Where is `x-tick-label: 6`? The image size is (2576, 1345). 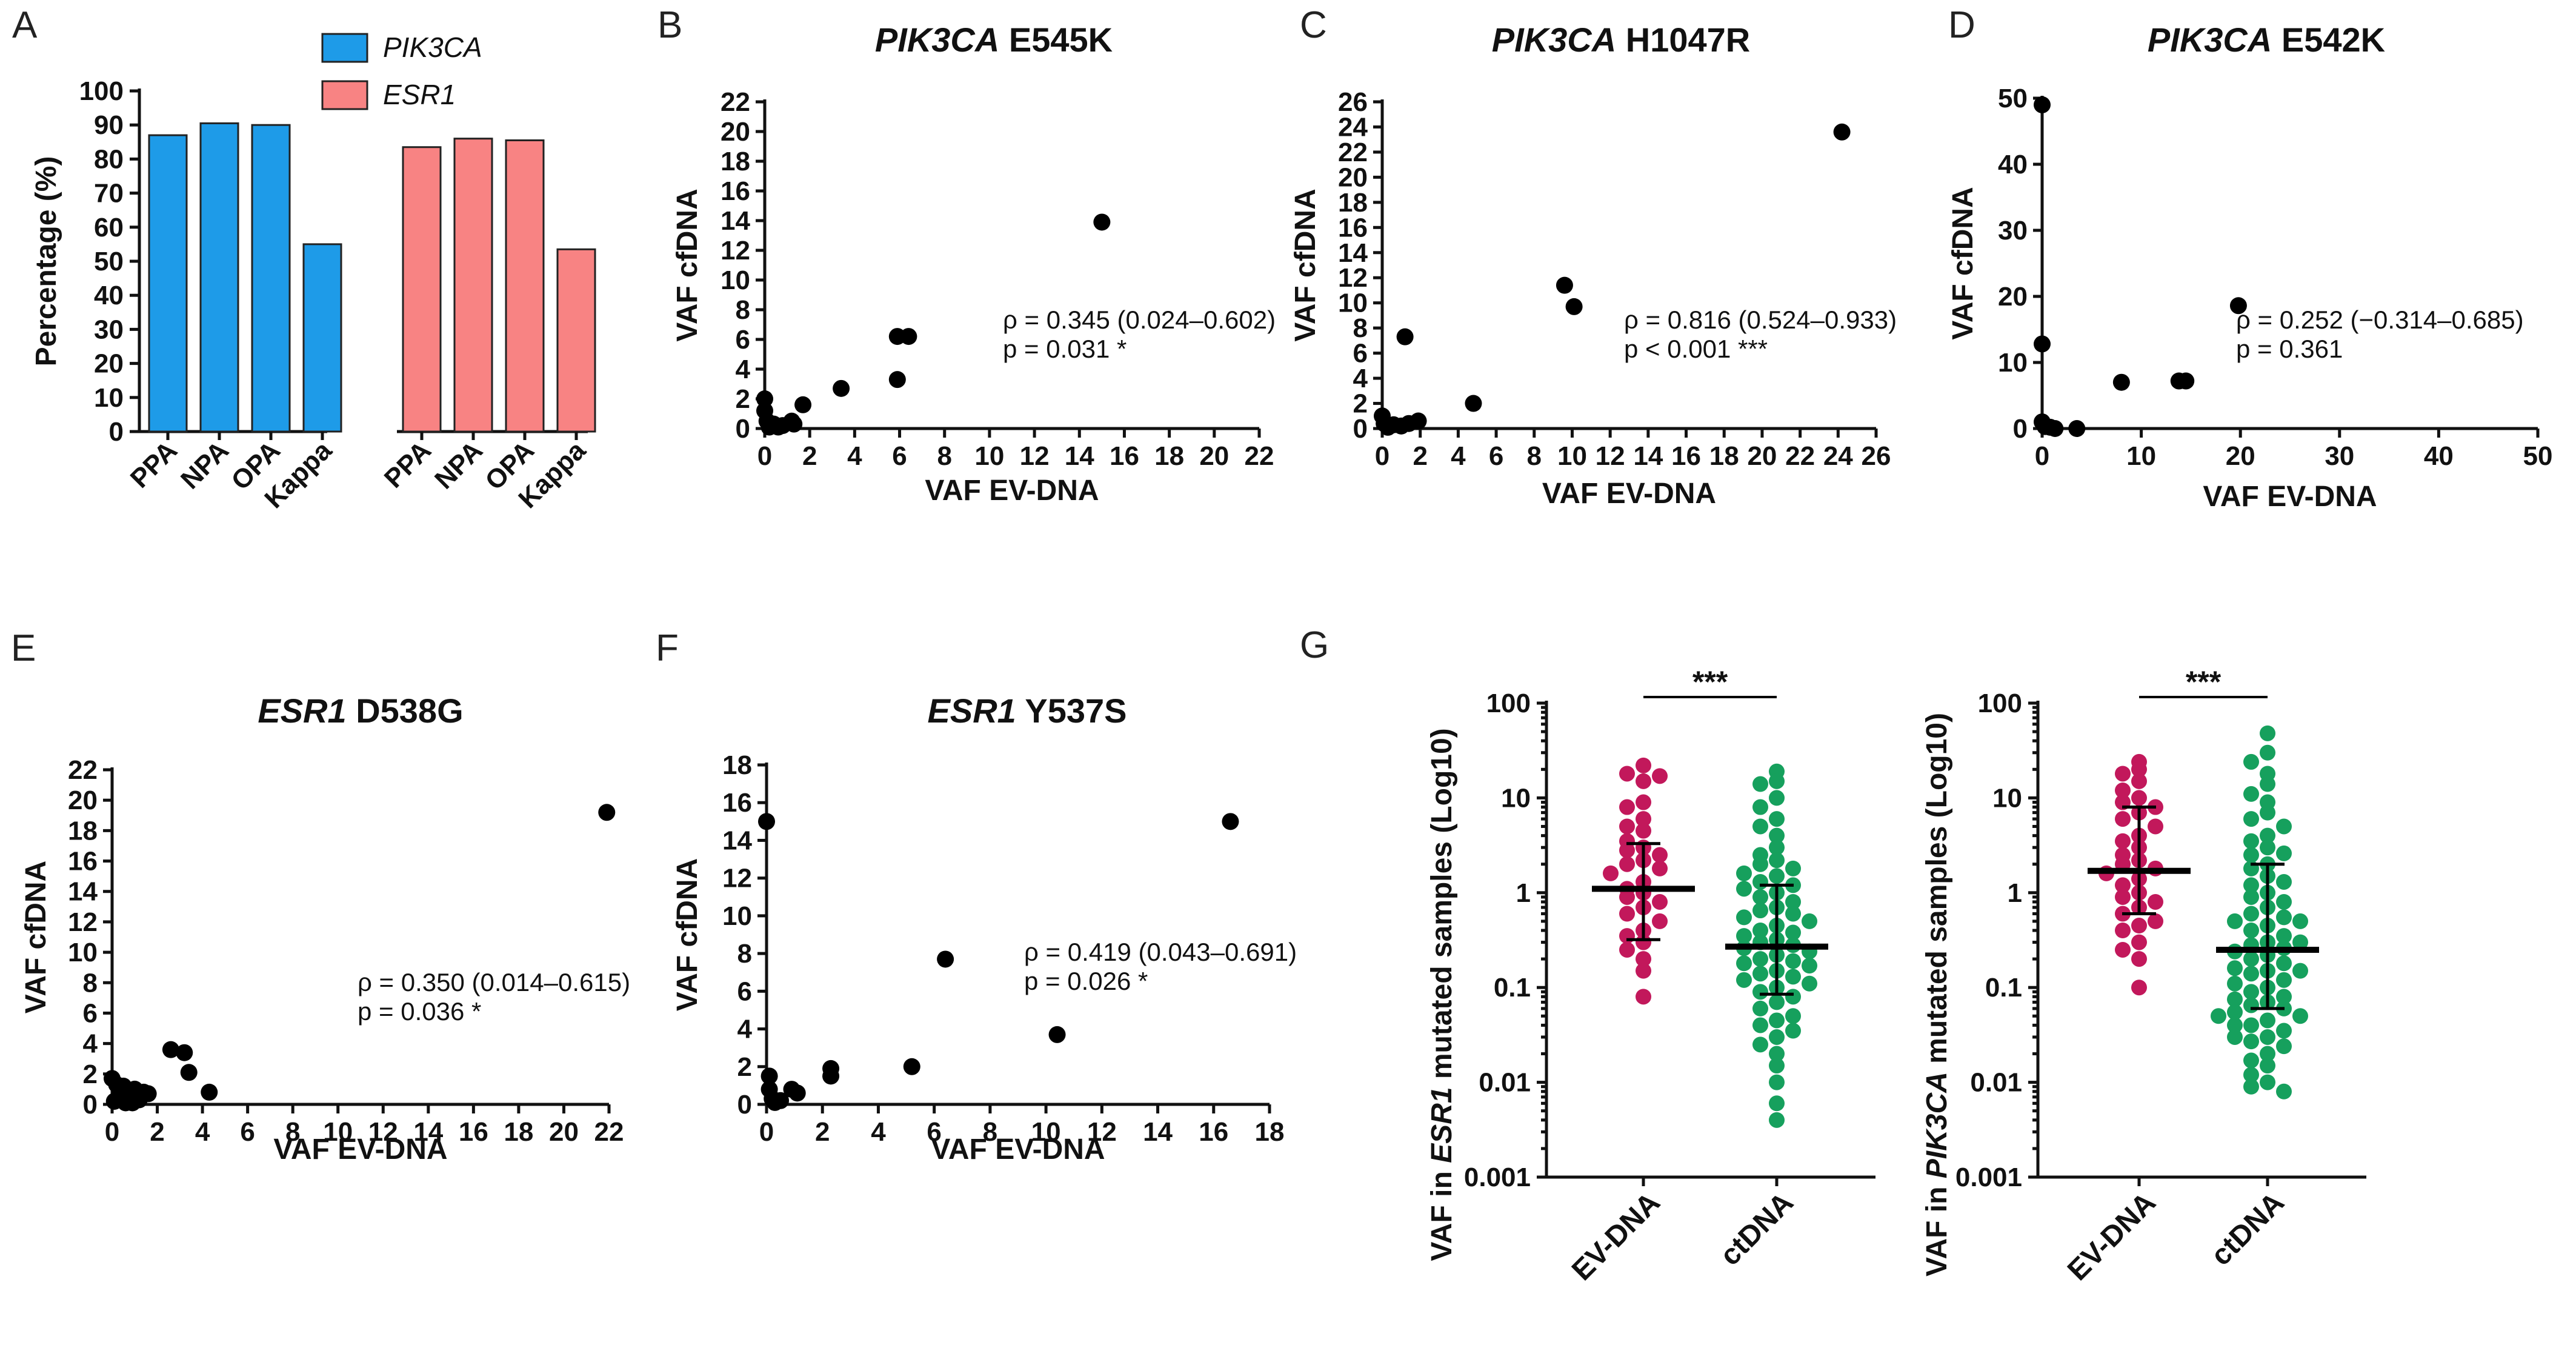 x-tick-label: 6 is located at coordinates (247, 1132).